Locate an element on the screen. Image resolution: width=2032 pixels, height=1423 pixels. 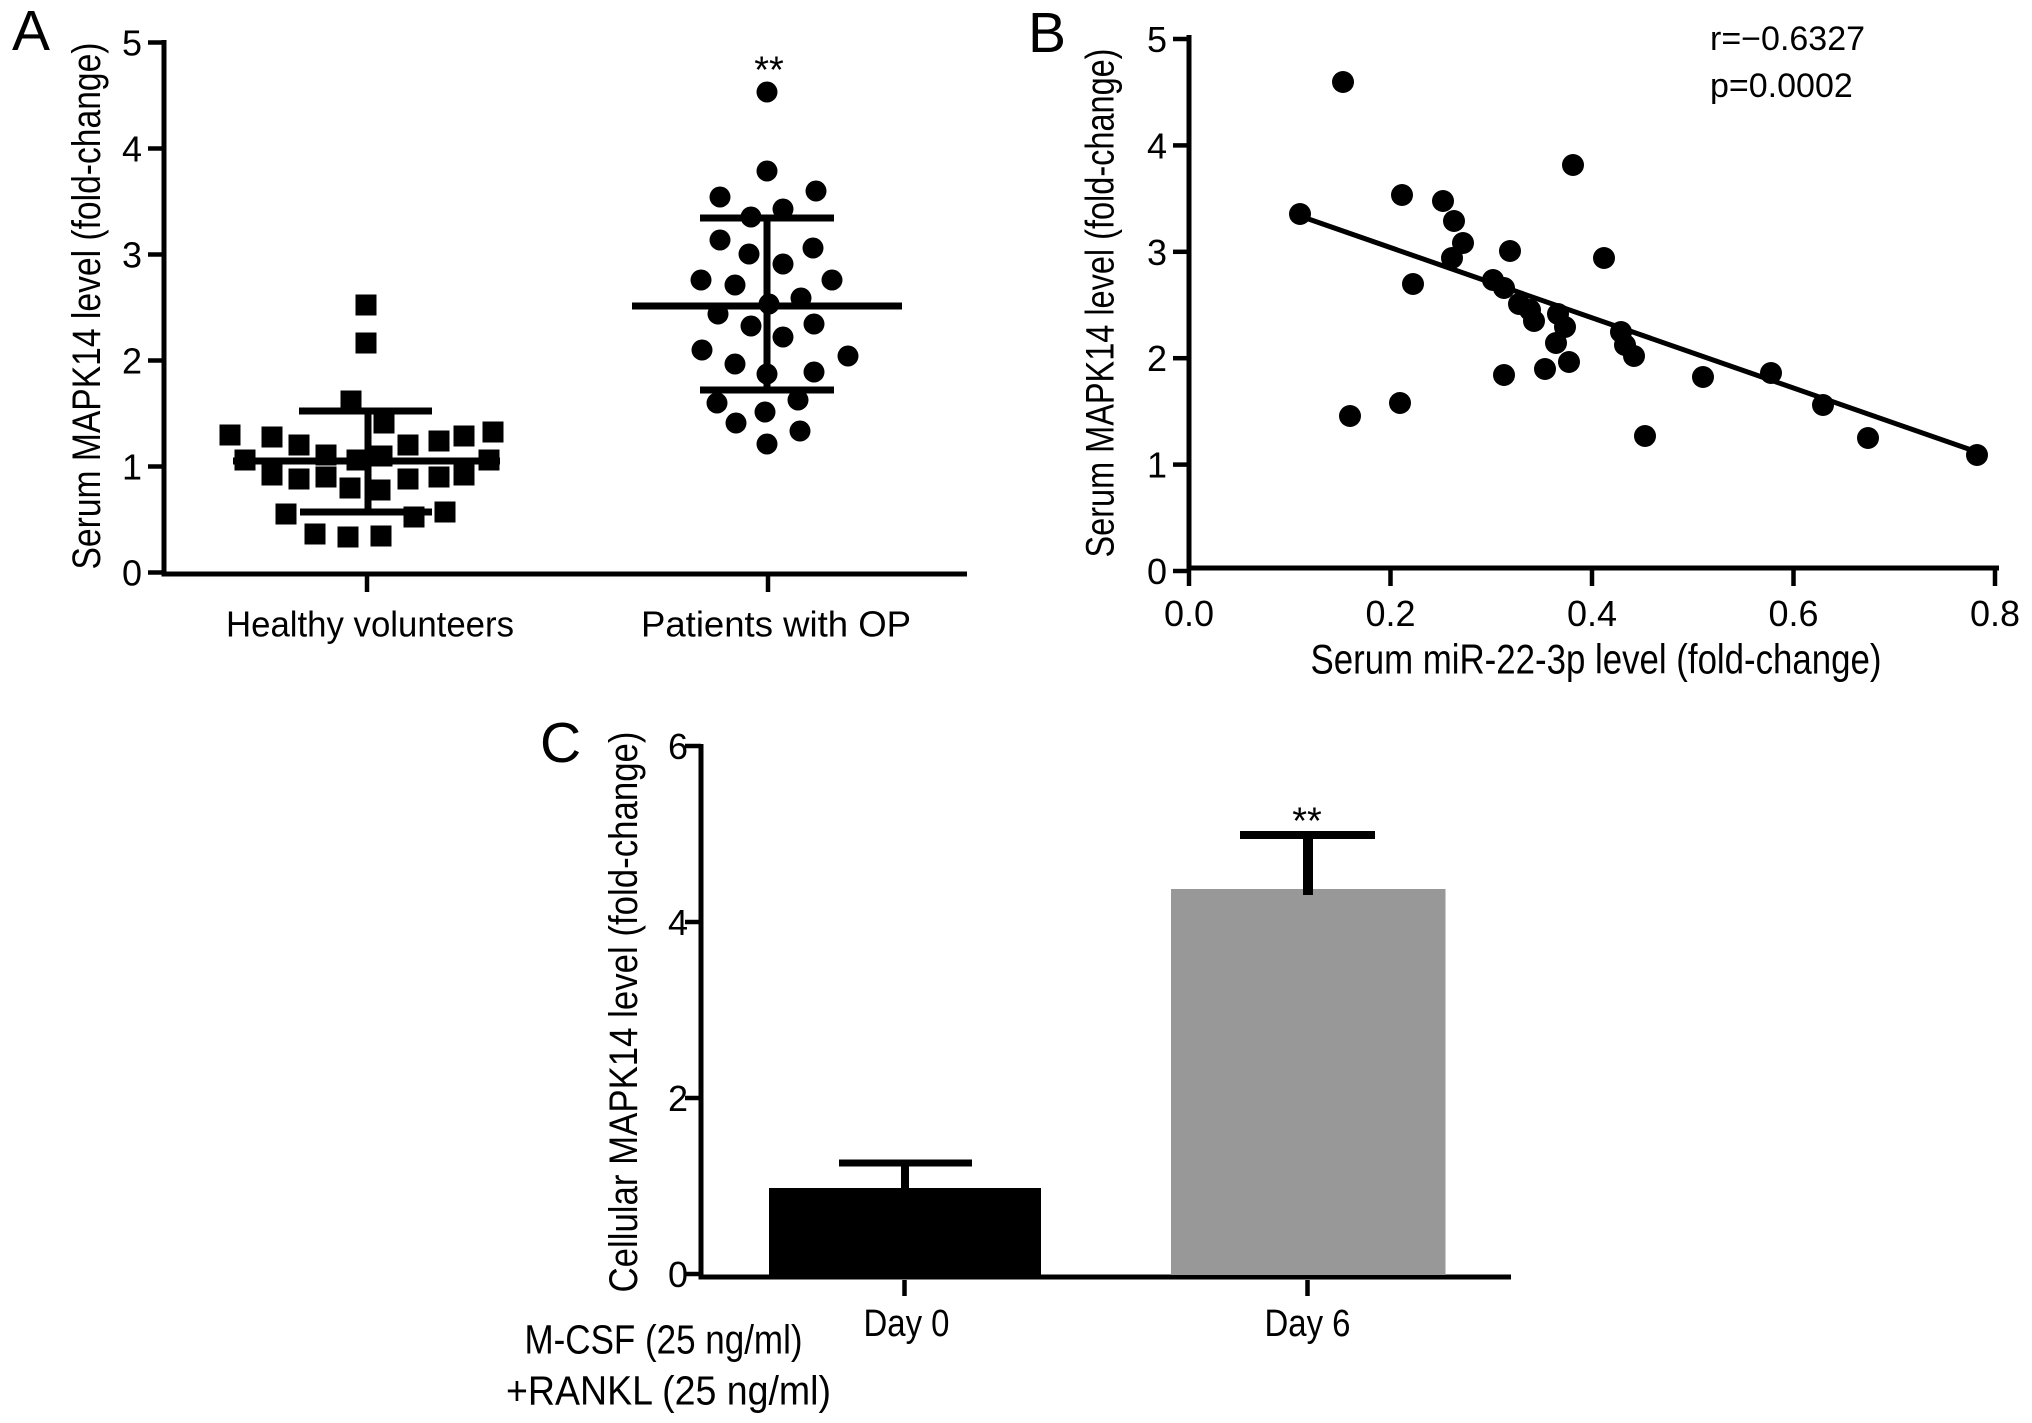
svg-text:Cellular MAPK14 level (fold-ch: Cellular MAPK14 level (fold-change) is located at coordinates (624, 1012).